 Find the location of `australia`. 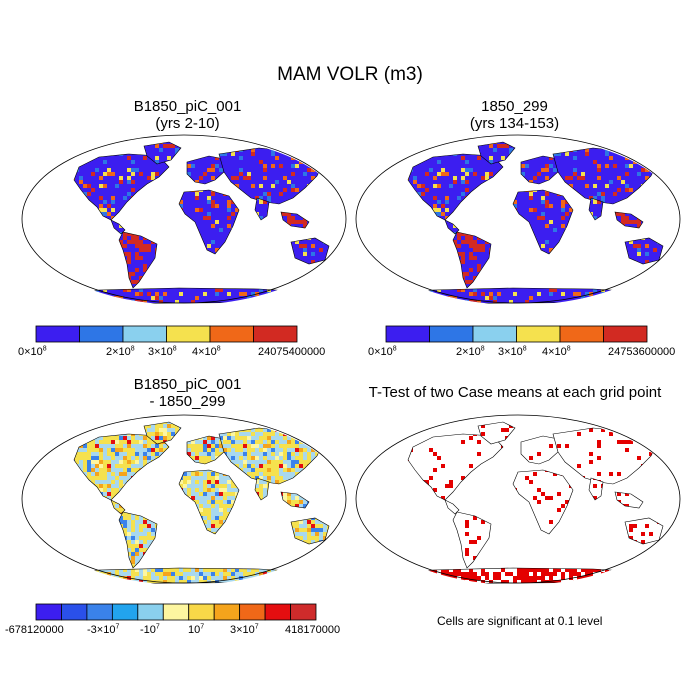

australia is located at coordinates (310, 251).